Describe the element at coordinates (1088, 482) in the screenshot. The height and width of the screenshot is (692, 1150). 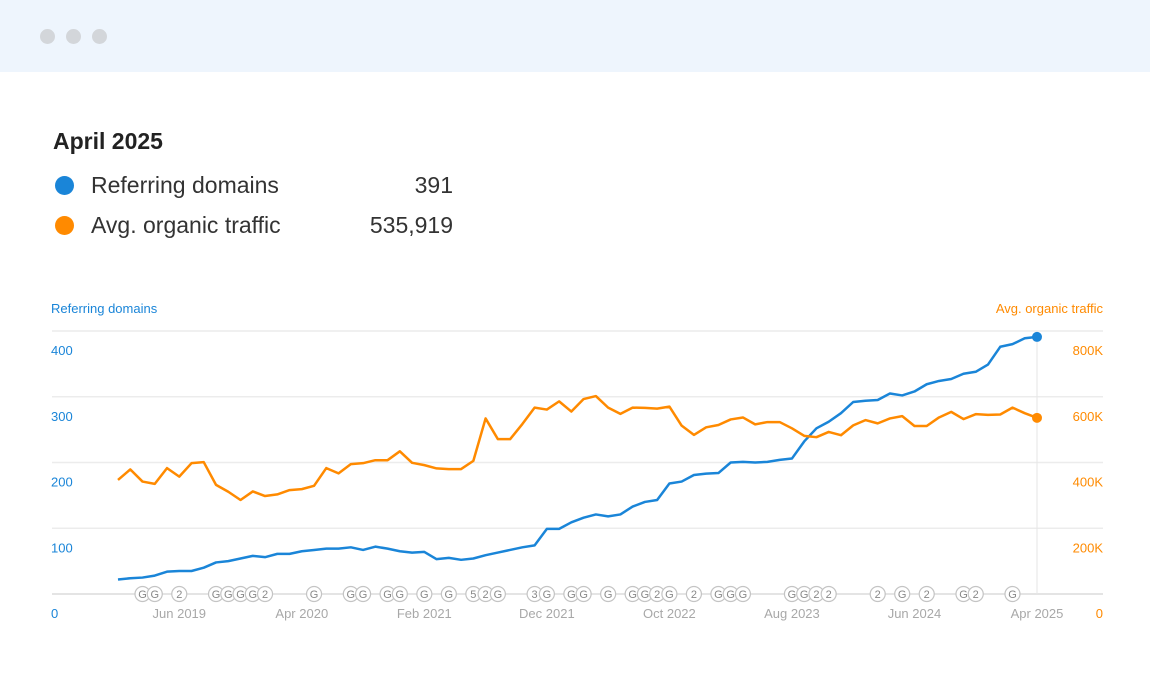
I see `right-tick-label: 400K` at that location.